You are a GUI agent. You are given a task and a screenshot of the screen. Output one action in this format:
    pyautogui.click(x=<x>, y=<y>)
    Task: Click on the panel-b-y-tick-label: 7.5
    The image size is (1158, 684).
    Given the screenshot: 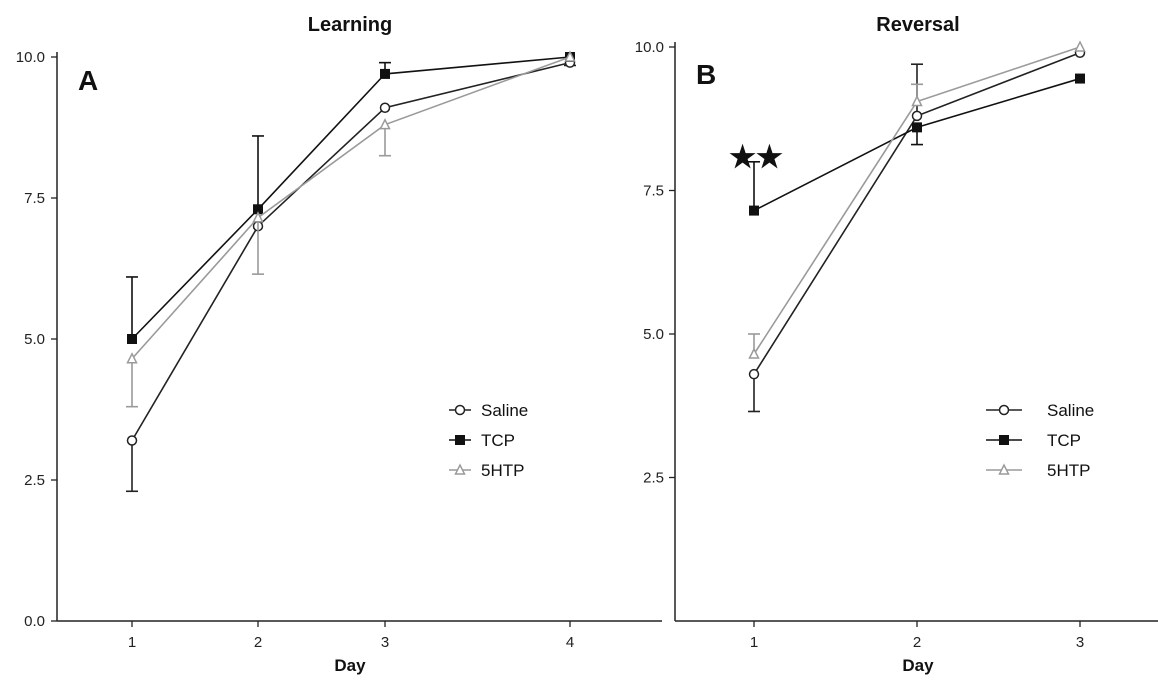 What is the action you would take?
    pyautogui.click(x=653, y=191)
    